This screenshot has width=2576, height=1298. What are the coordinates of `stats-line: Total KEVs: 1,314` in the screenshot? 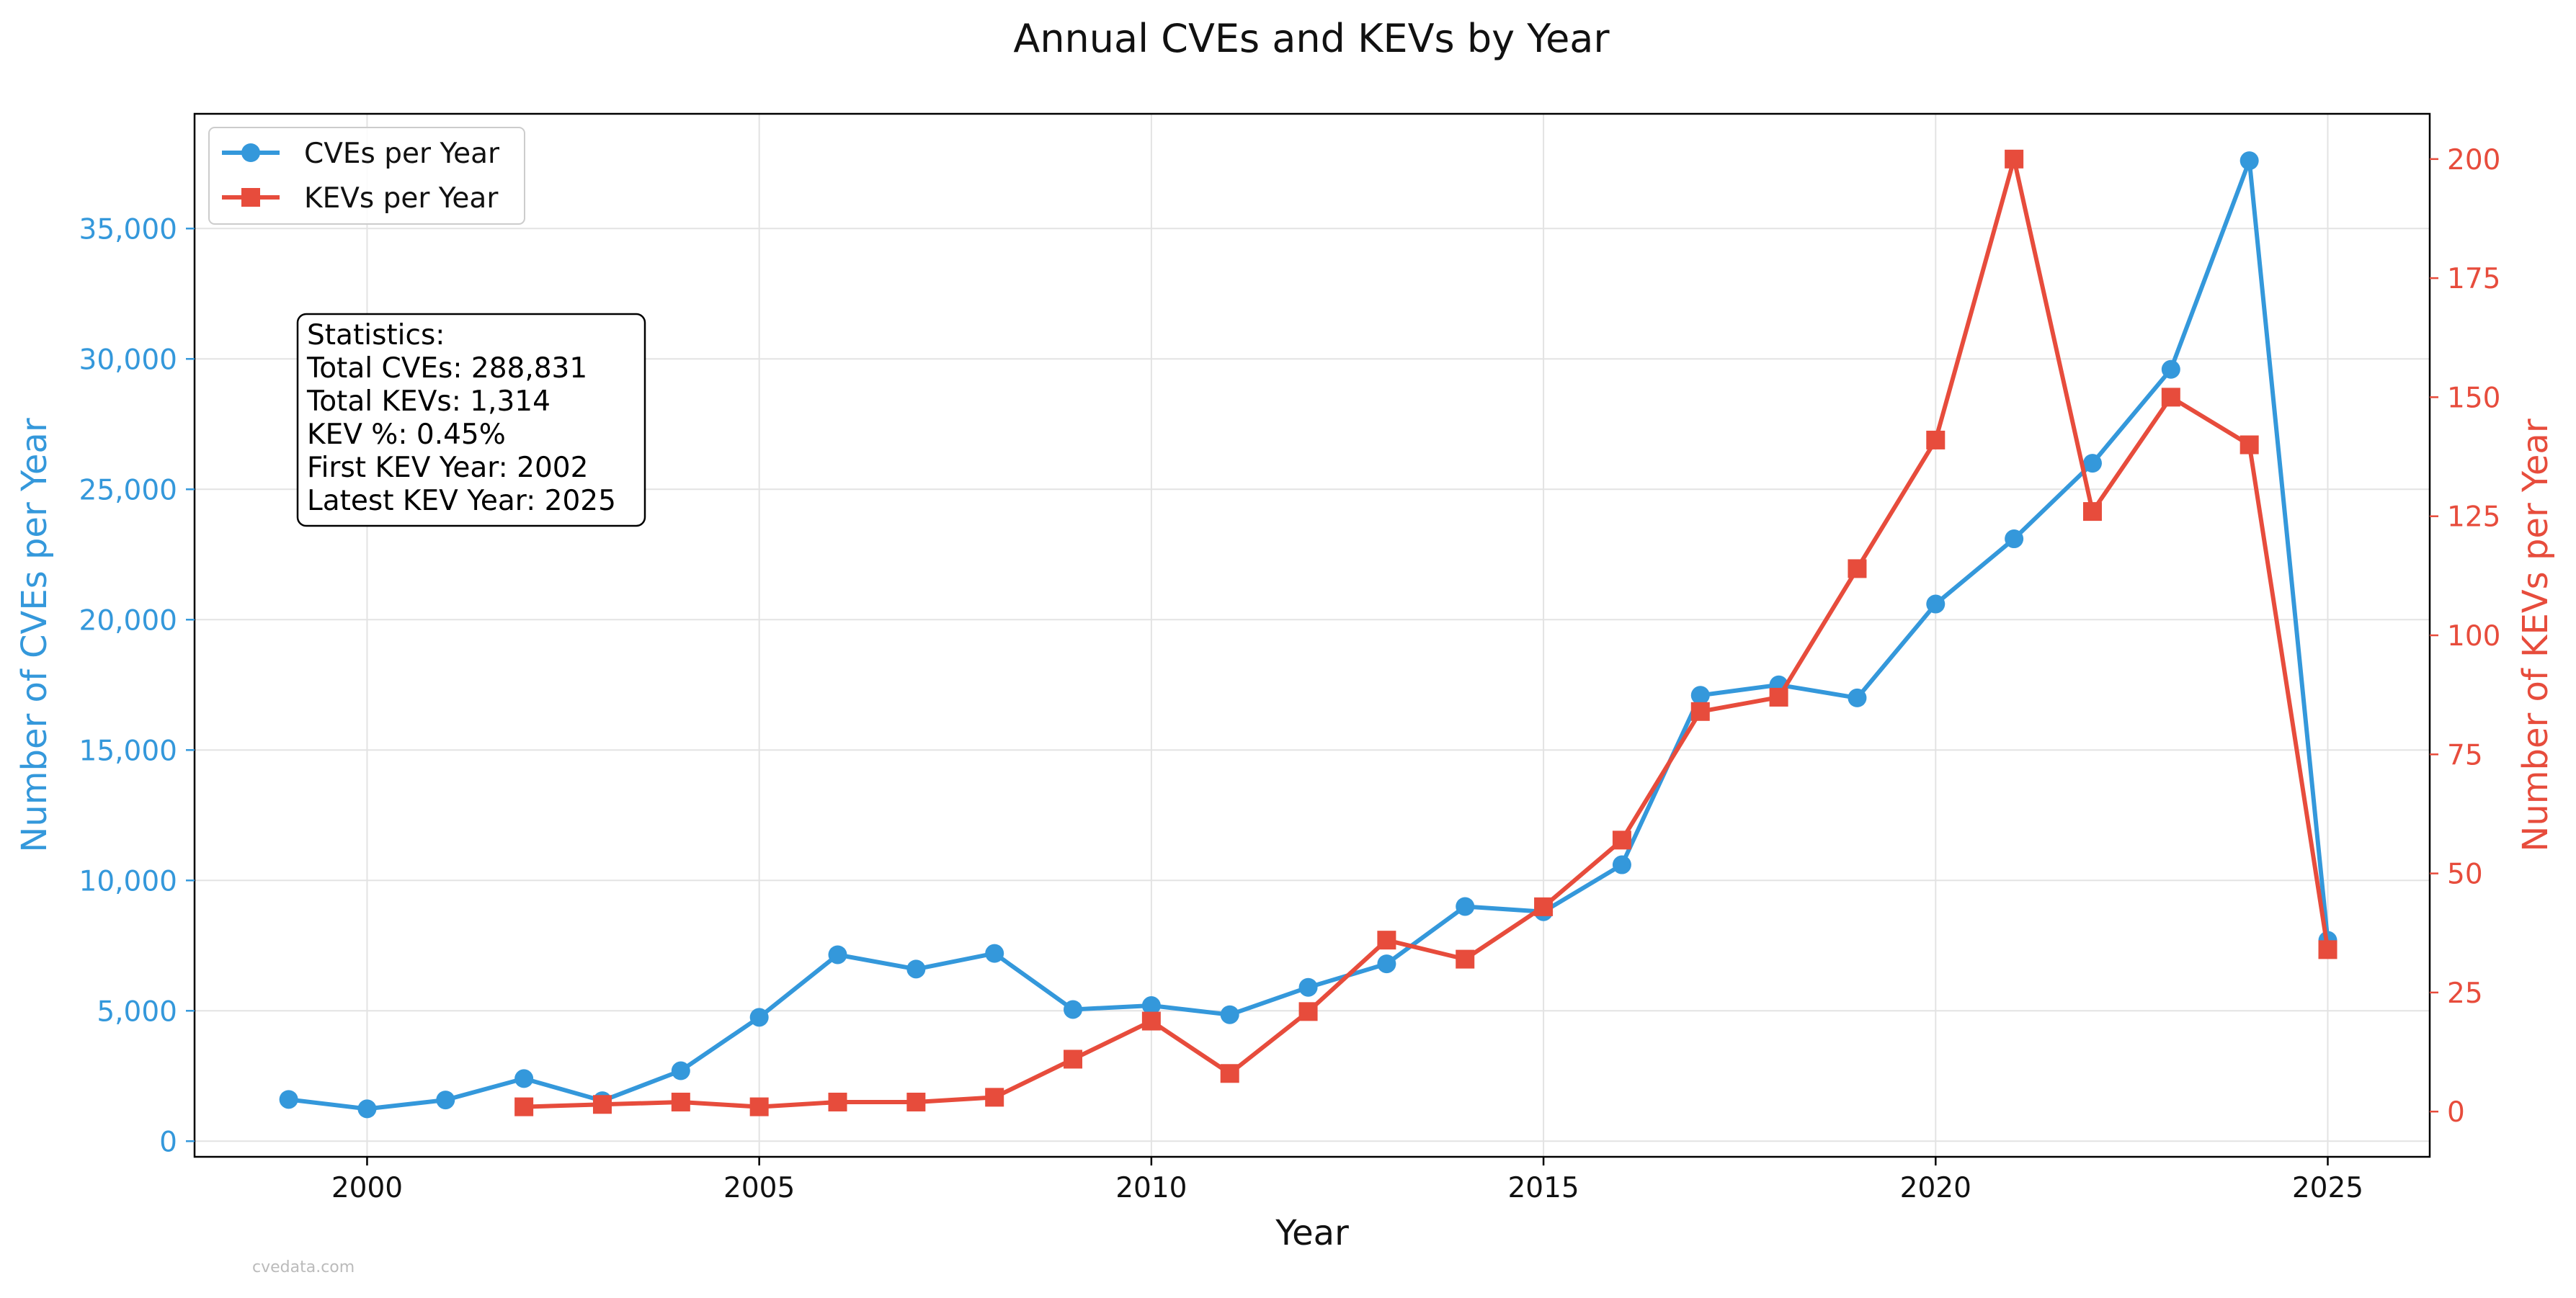 It's located at (428, 401).